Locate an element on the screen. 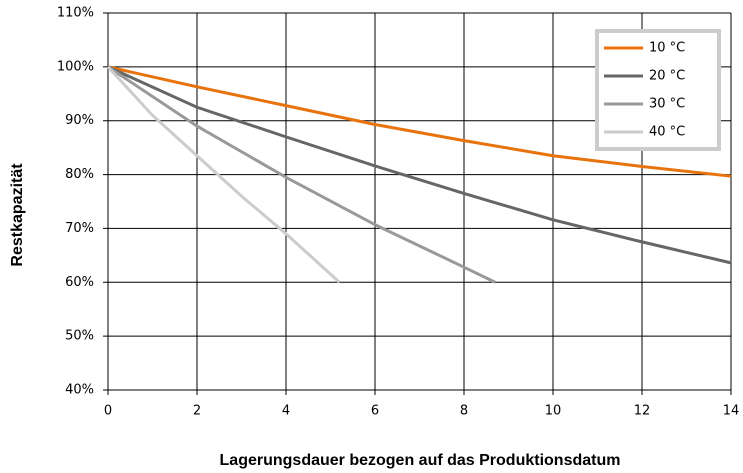 Image resolution: width=743 pixels, height=473 pixels. legend-label: 30 °C is located at coordinates (667, 104).